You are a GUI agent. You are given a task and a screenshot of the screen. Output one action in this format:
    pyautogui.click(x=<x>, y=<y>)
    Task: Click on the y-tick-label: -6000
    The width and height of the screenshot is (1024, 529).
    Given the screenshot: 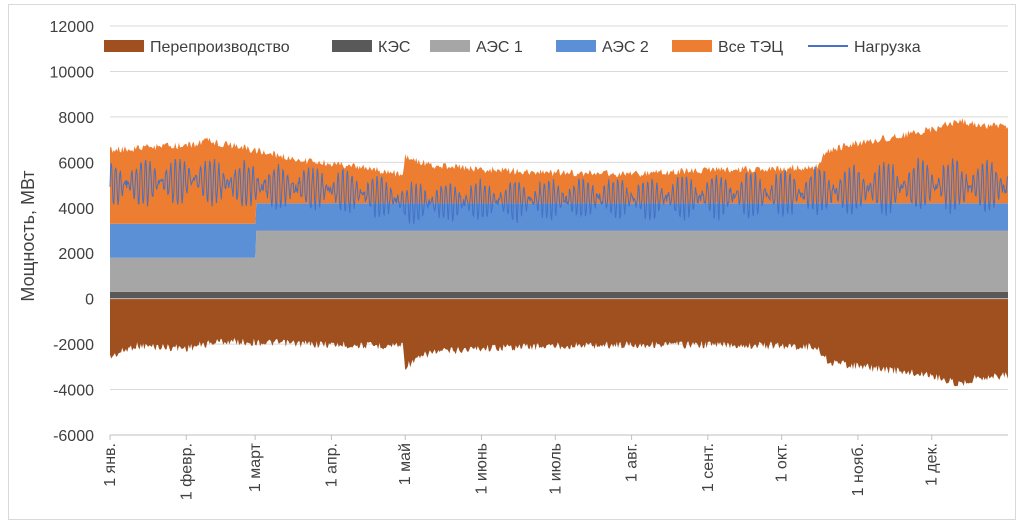 What is the action you would take?
    pyautogui.click(x=73, y=436)
    